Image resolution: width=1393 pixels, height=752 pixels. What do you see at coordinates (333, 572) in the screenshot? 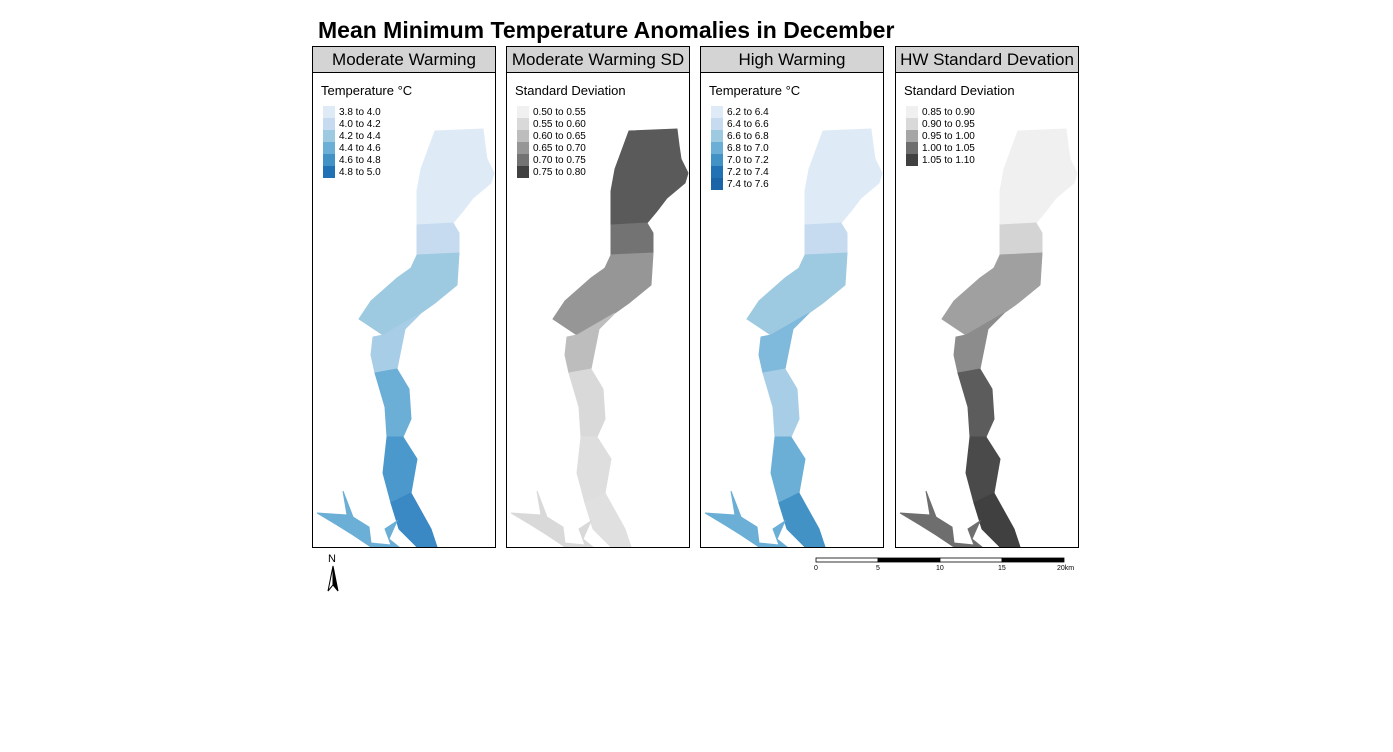
I see `north-arrow-icon: N` at bounding box center [333, 572].